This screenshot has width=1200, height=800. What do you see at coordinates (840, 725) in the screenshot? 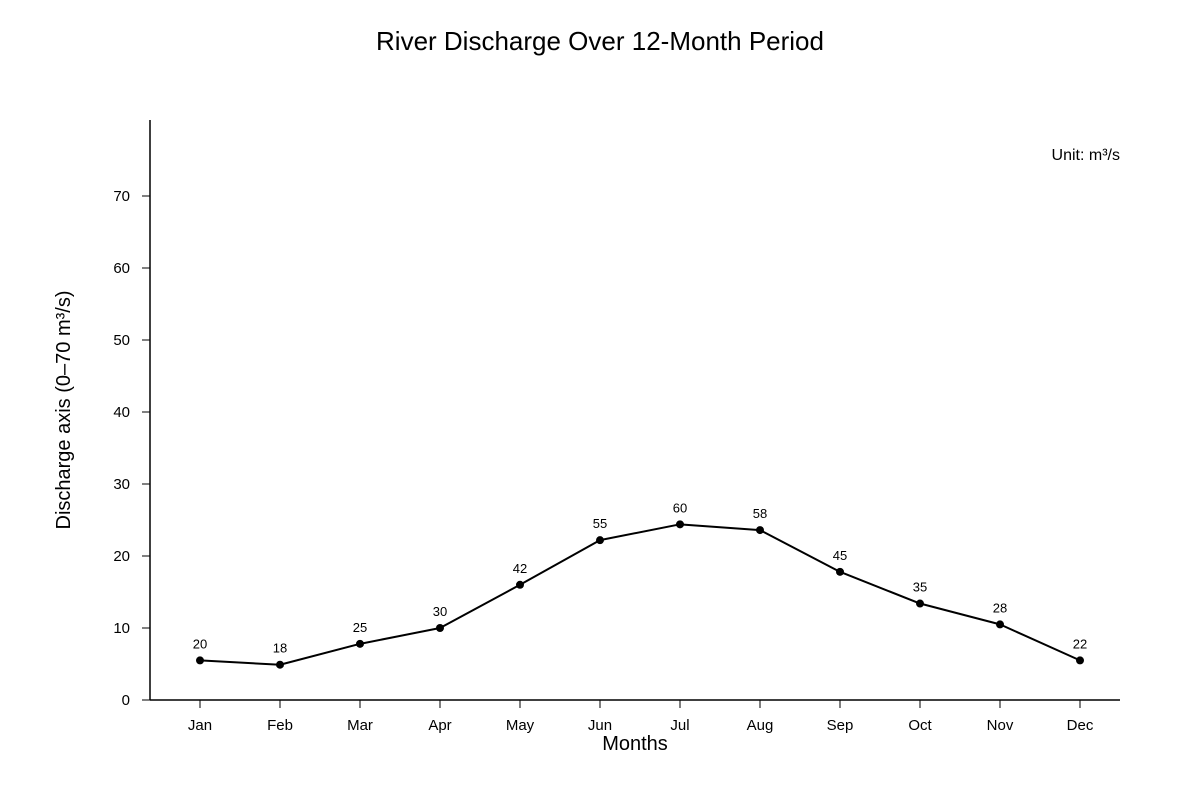
I see `x-tick-label: Sep` at bounding box center [840, 725].